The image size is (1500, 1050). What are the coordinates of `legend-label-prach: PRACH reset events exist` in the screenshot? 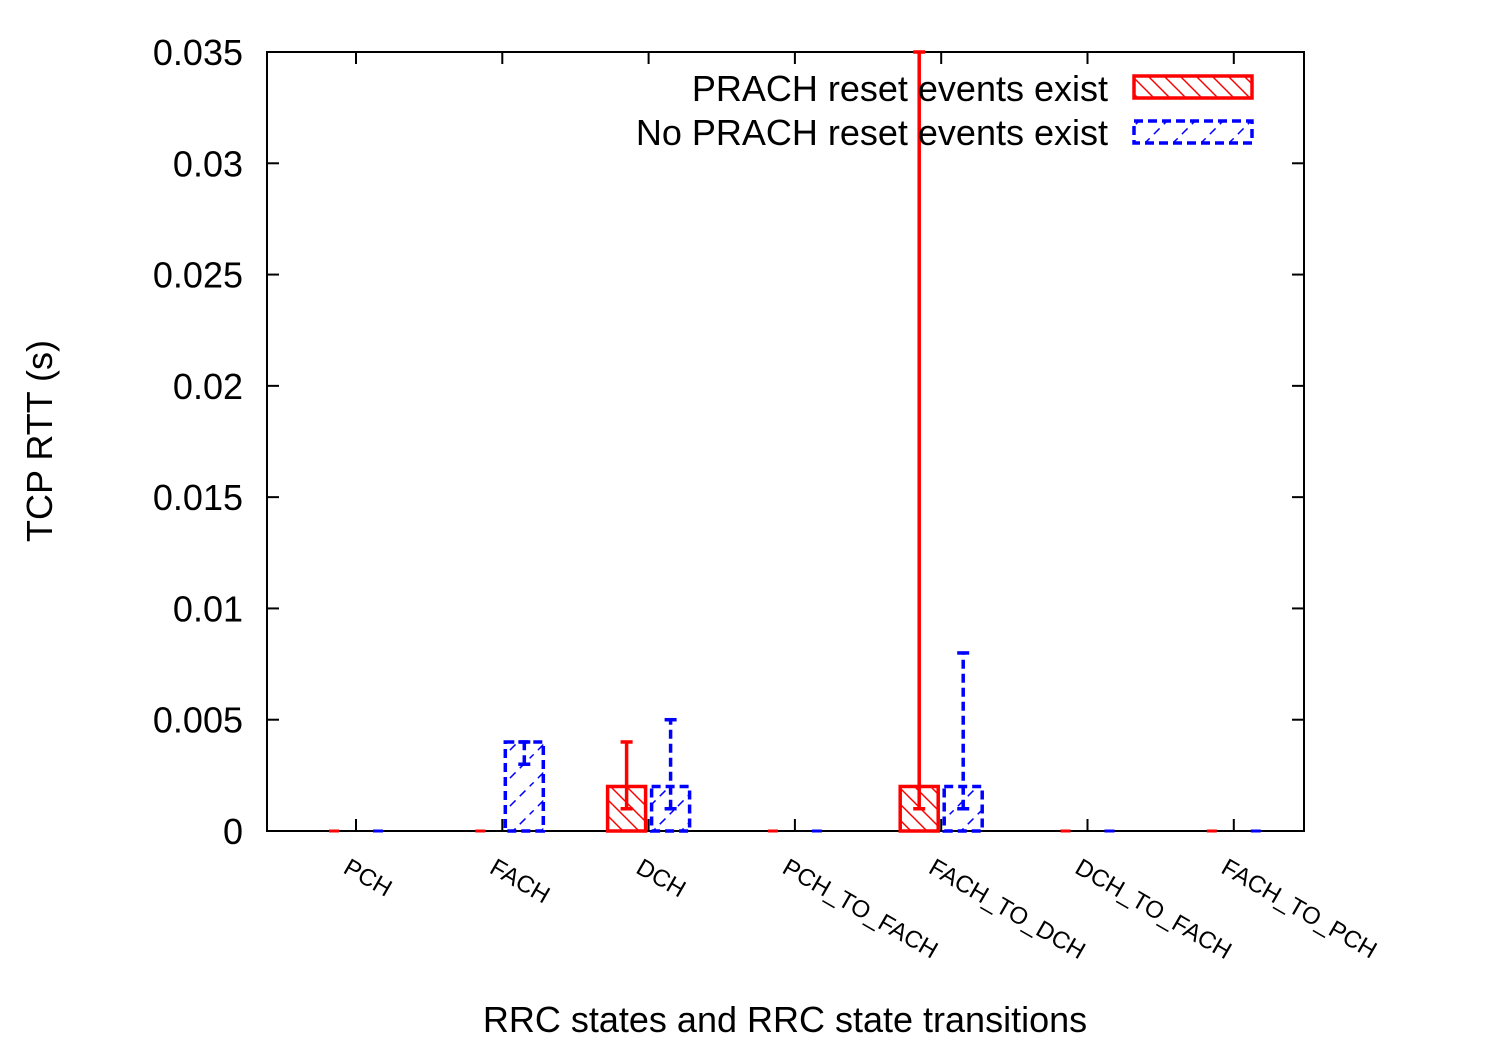 It's located at (900, 88).